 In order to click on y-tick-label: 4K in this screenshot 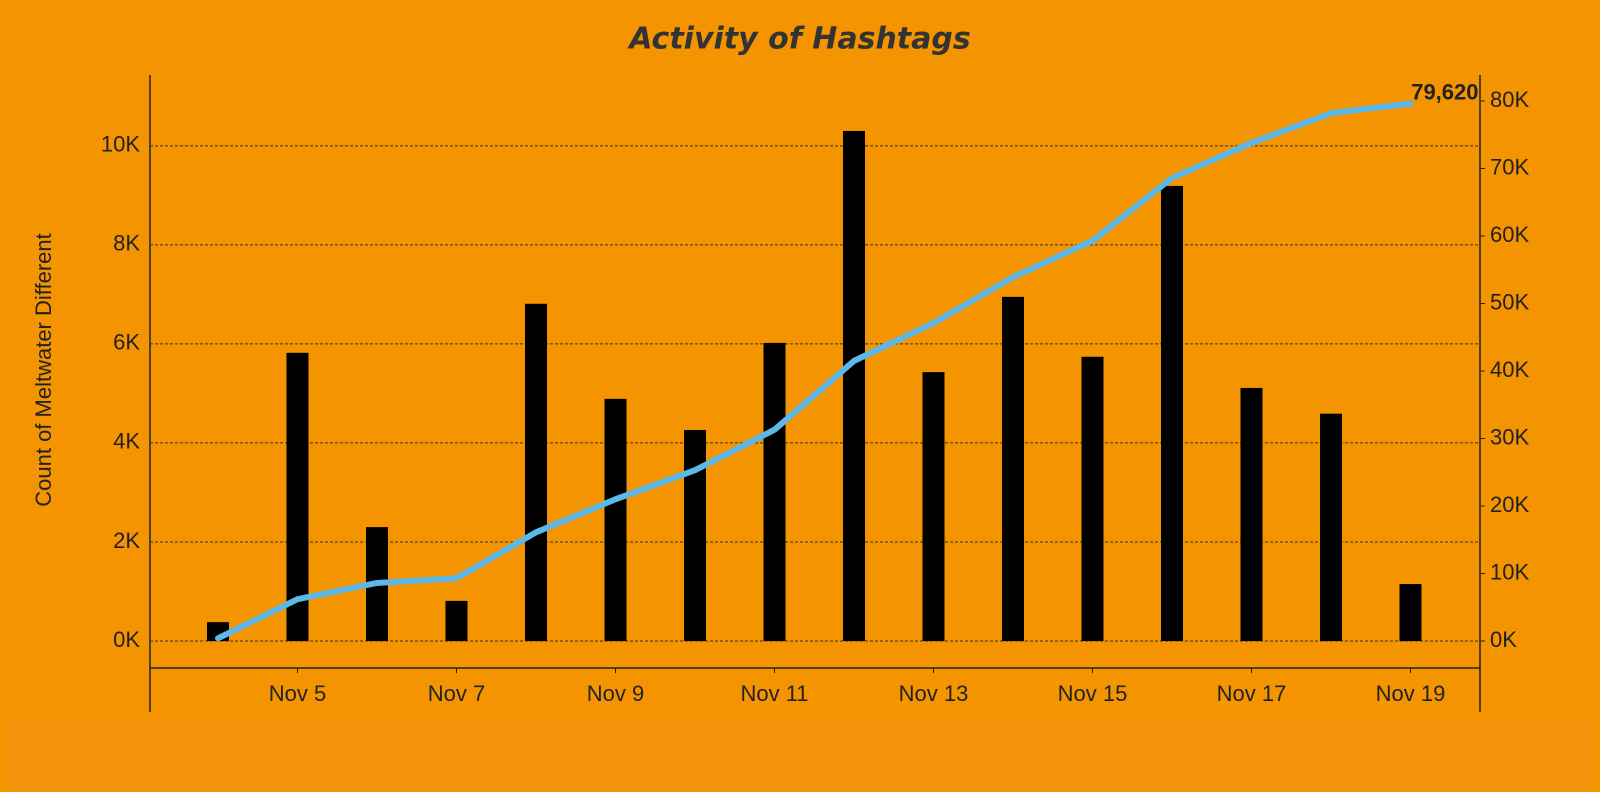, I will do `click(126, 441)`.